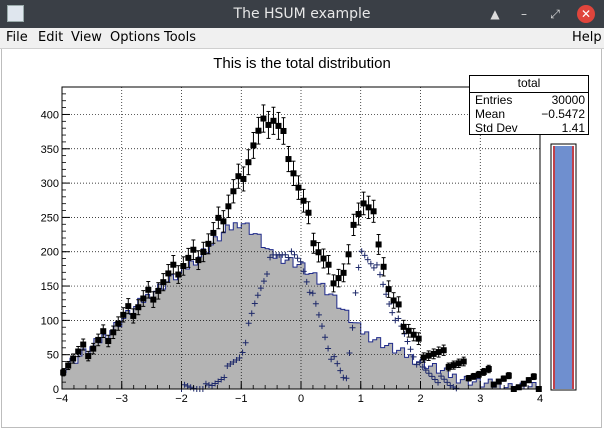 The width and height of the screenshot is (604, 430). I want to click on menu-help: Help, so click(587, 37).